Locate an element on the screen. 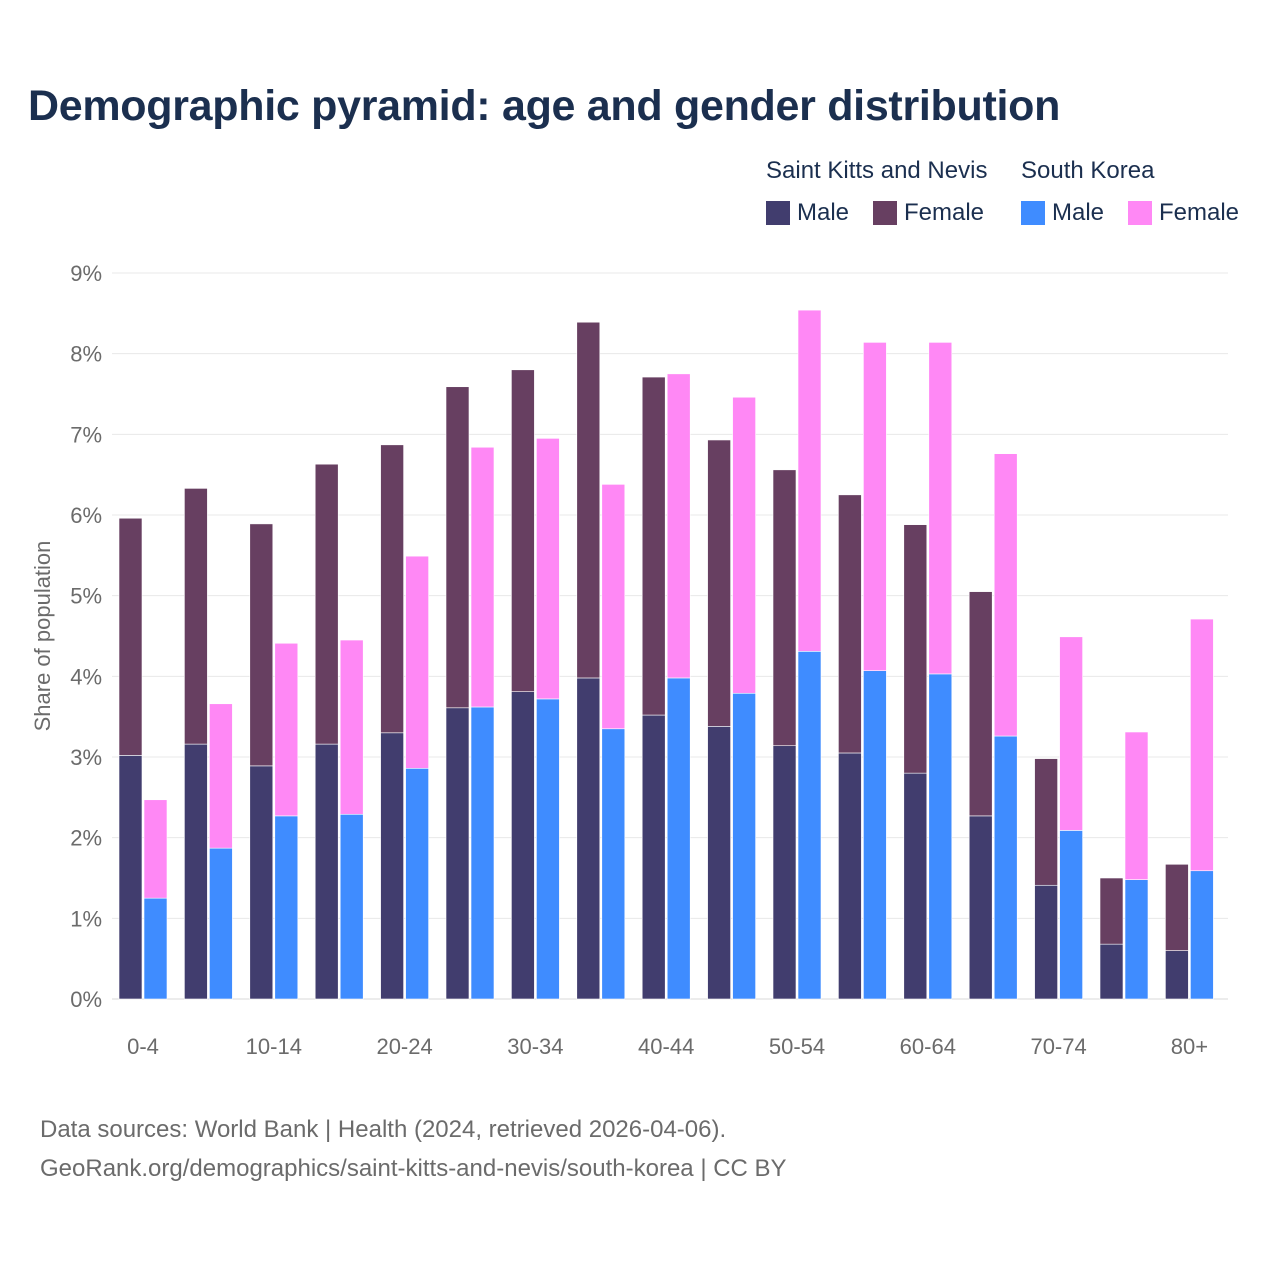  x-tick-label: 0-4 is located at coordinates (143, 1046).